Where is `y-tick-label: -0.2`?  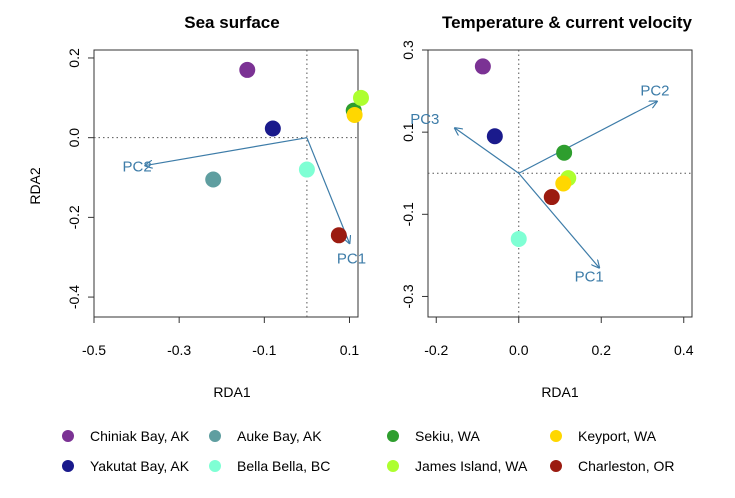 y-tick-label: -0.2 is located at coordinates (74, 217).